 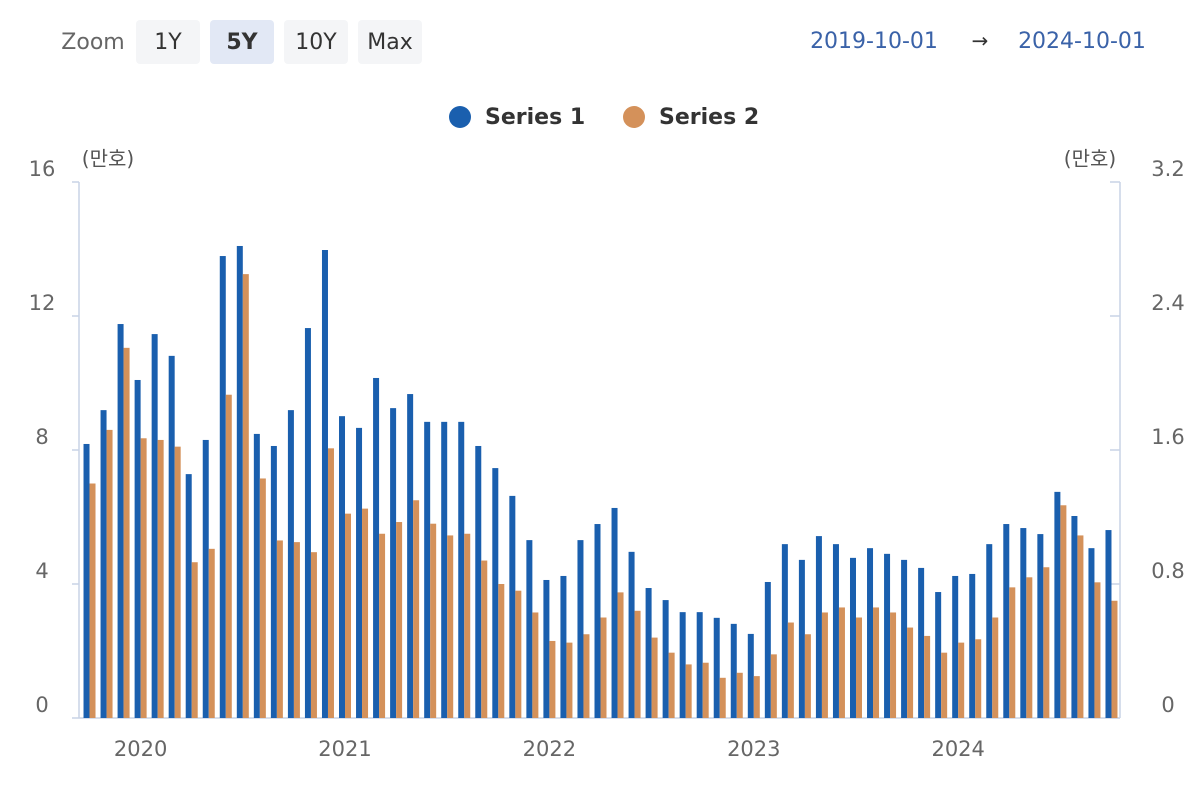 I want to click on zoom-button-label: 10Y, so click(x=316, y=42).